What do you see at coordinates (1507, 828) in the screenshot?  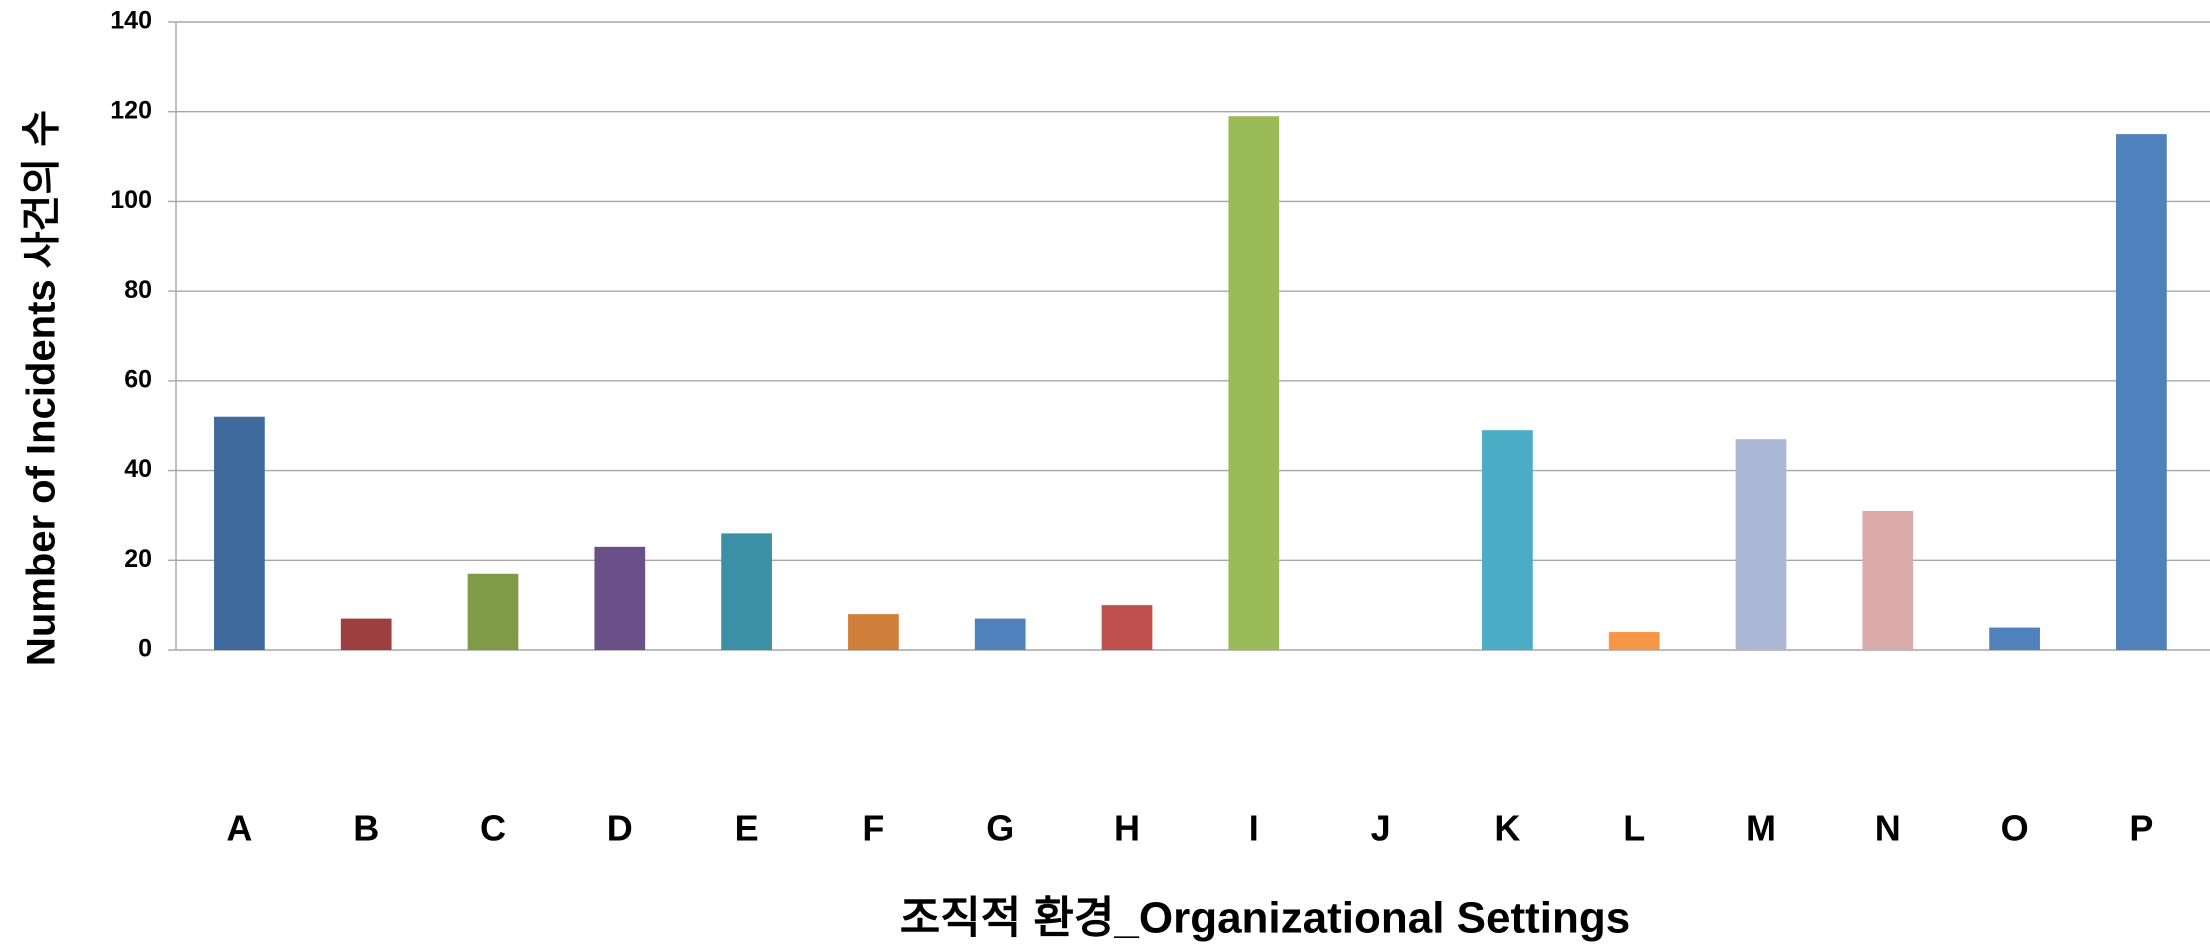 I see `x-tick-label: K` at bounding box center [1507, 828].